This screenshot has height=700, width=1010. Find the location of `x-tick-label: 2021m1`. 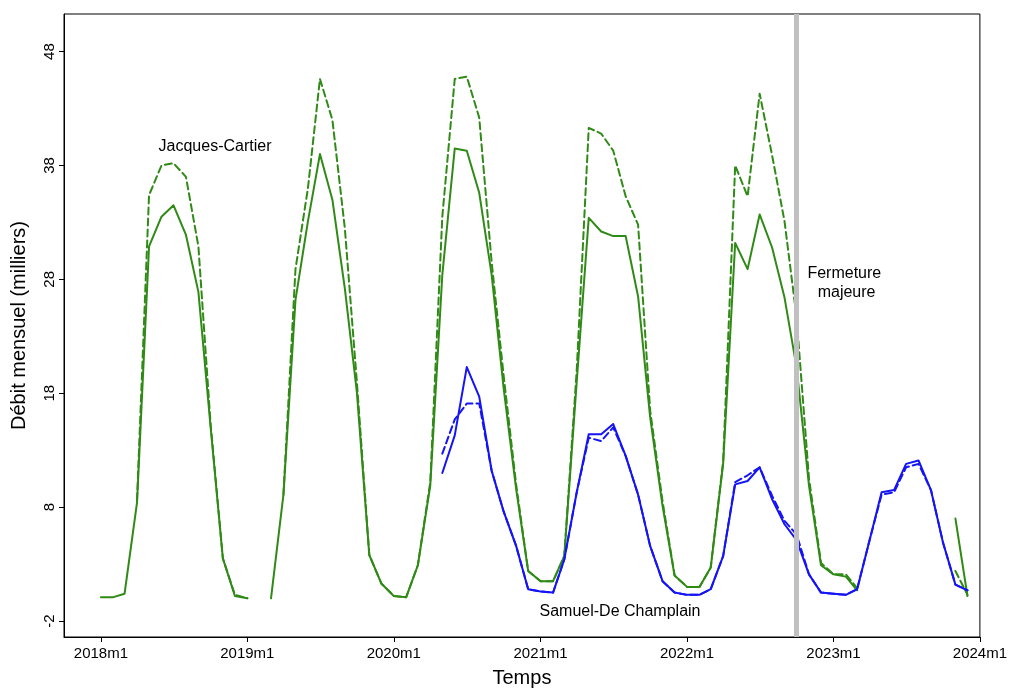

x-tick-label: 2021m1 is located at coordinates (540, 652).